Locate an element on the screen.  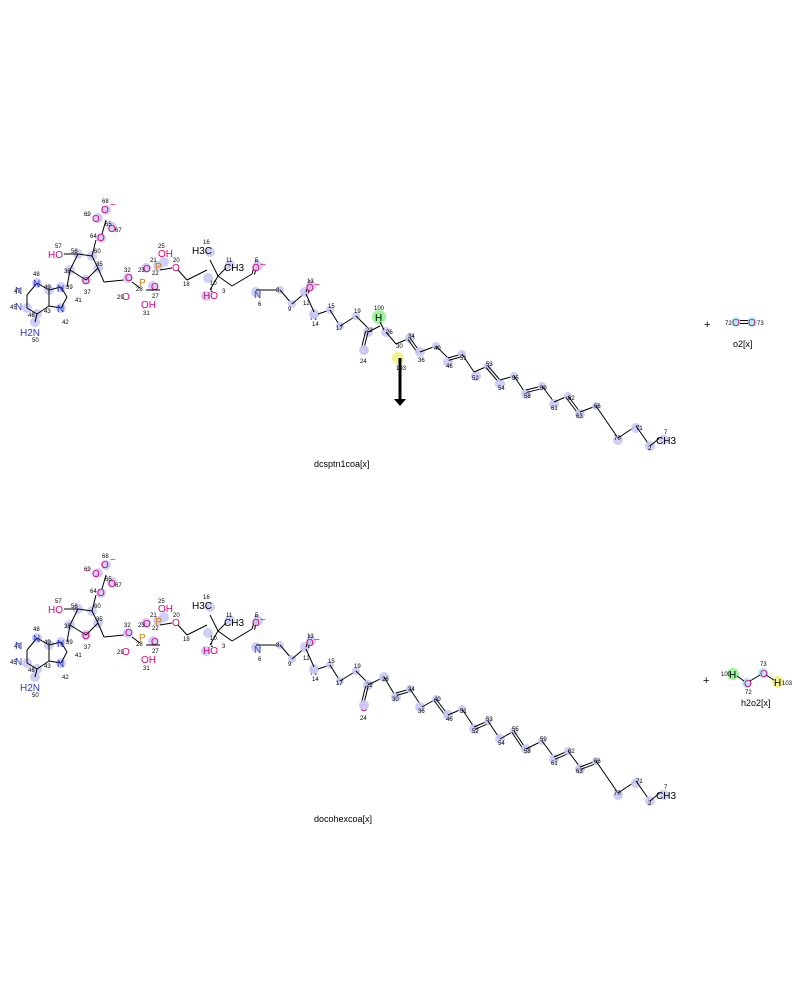
svg-text: 56 is located at coordinates (74, 252).